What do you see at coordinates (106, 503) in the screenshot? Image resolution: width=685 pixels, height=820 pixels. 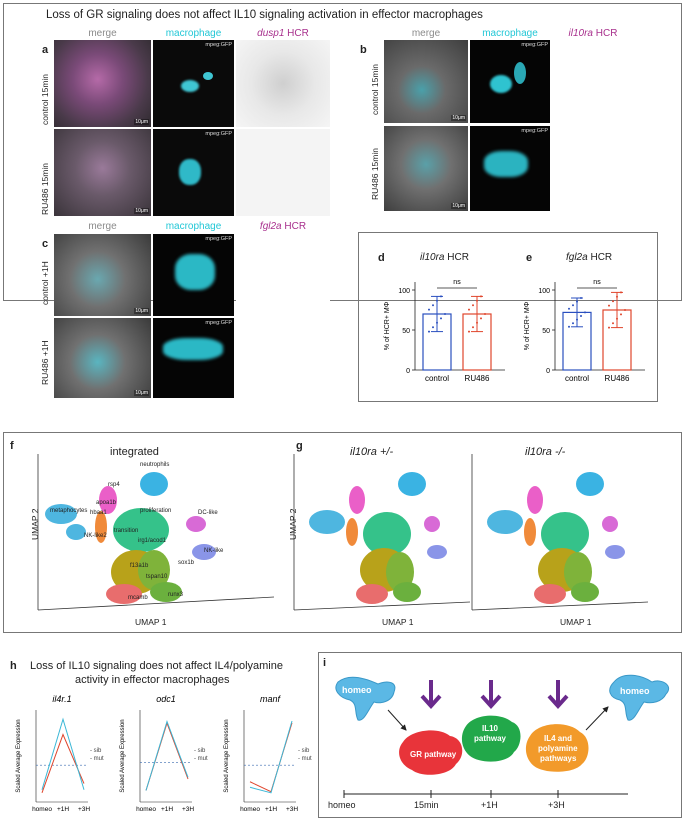 I see `umap-cluster-apoa1b: apoa1b` at bounding box center [106, 503].